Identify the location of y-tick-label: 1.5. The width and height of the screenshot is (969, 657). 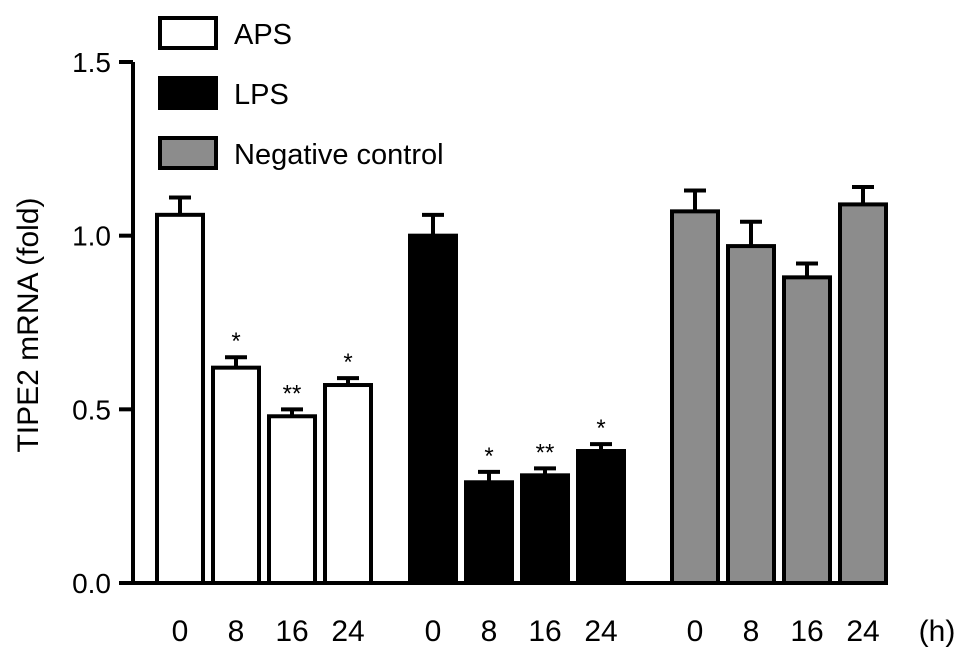
(91, 62).